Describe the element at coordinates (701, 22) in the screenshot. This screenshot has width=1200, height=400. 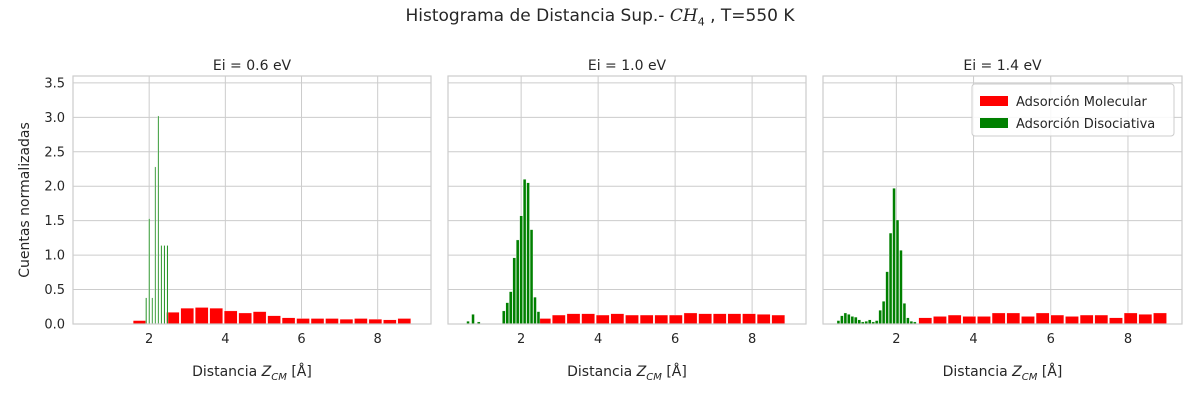
I see `figure-title-subscript: 4` at that location.